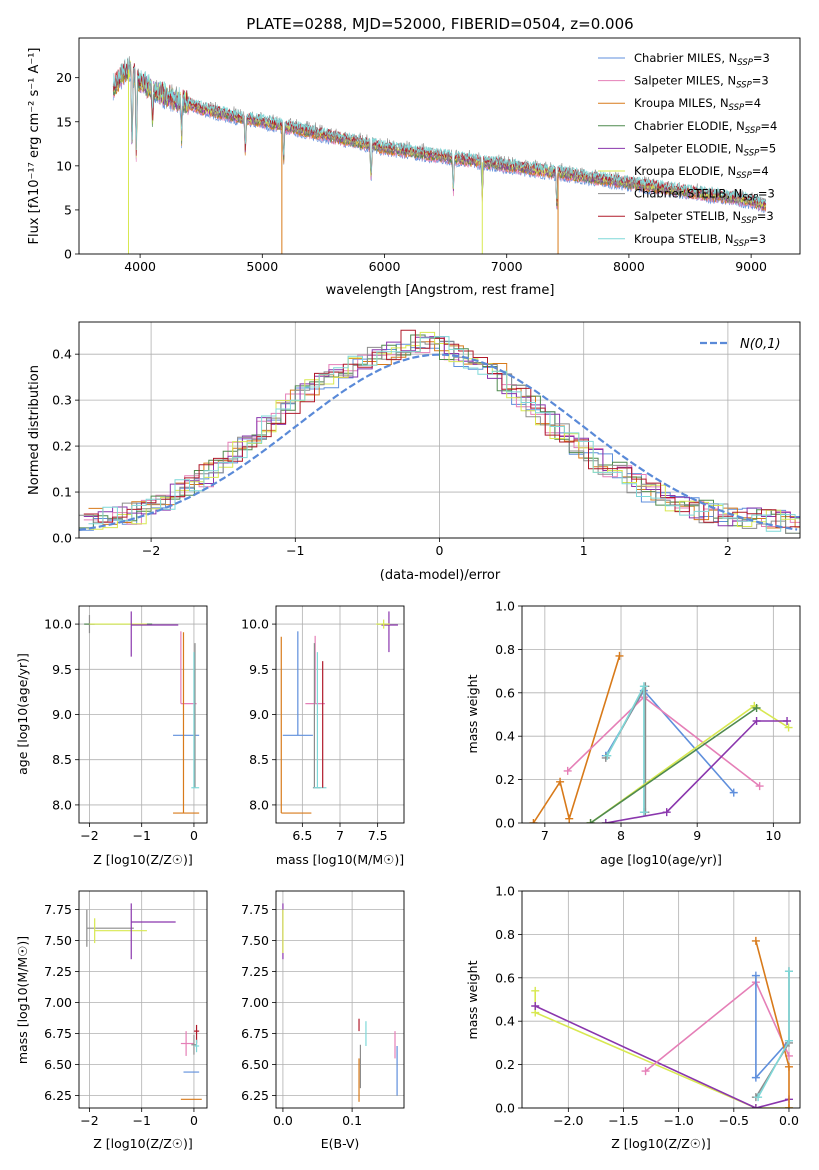 The image size is (819, 1170). What do you see at coordinates (734, 1120) in the screenshot?
I see `x-tick-label: −0.5` at bounding box center [734, 1120].